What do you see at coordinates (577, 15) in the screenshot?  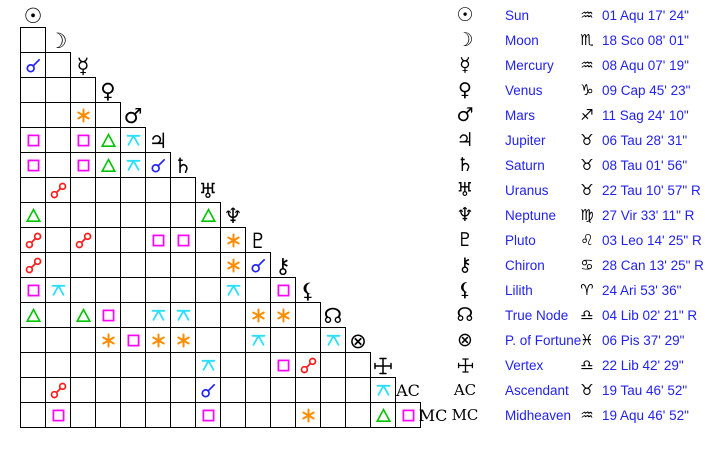 I see `table-row-sun: ☉ Sun ♒ 01 Aqu 17' 24"` at bounding box center [577, 15].